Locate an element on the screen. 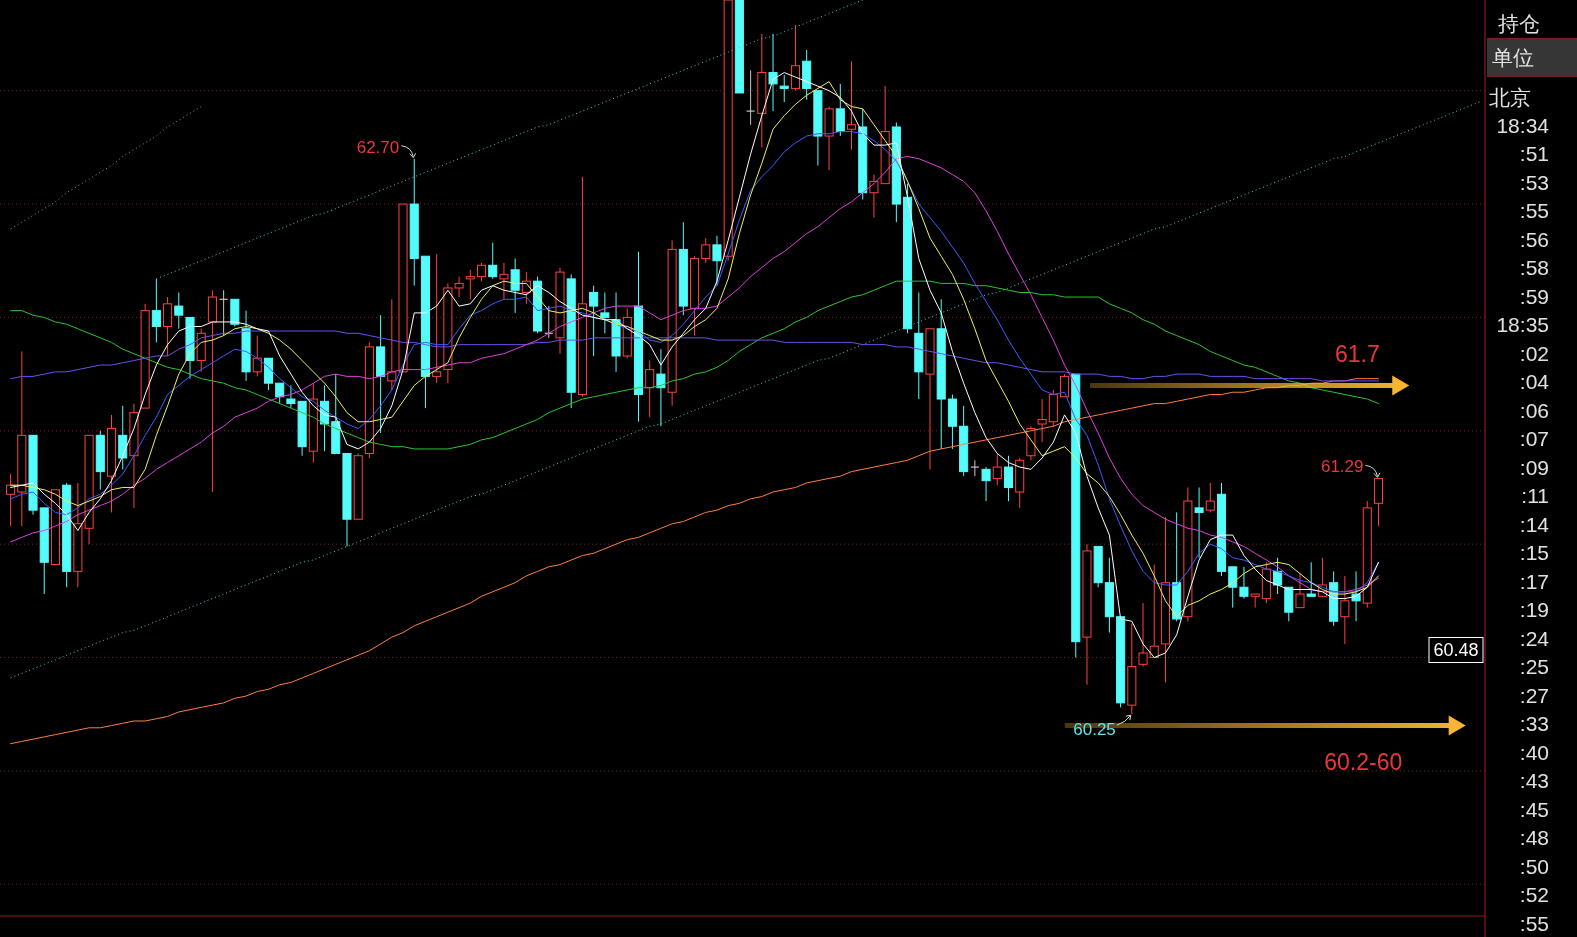  annotation: 60.48 is located at coordinates (1456, 649).